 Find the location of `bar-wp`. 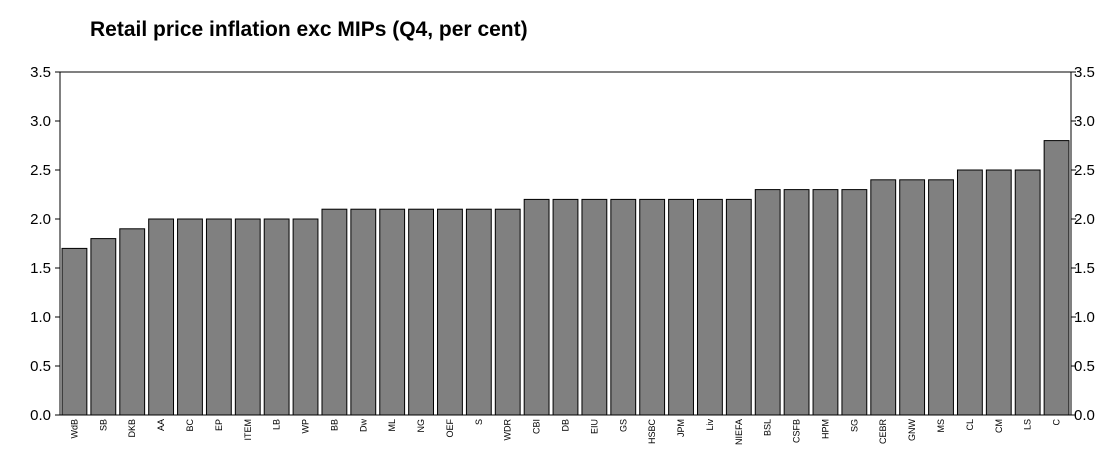

bar-wp is located at coordinates (305, 317).